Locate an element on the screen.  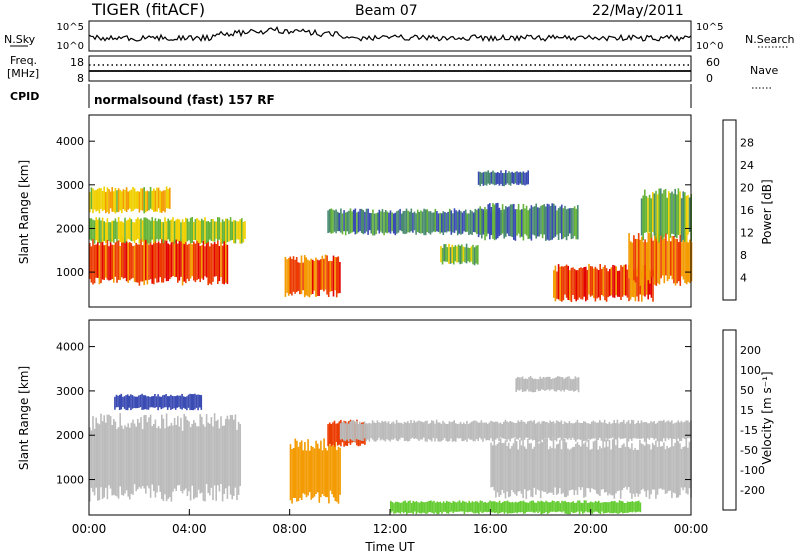
power-colorbar-tick: 28 is located at coordinates (747, 143).